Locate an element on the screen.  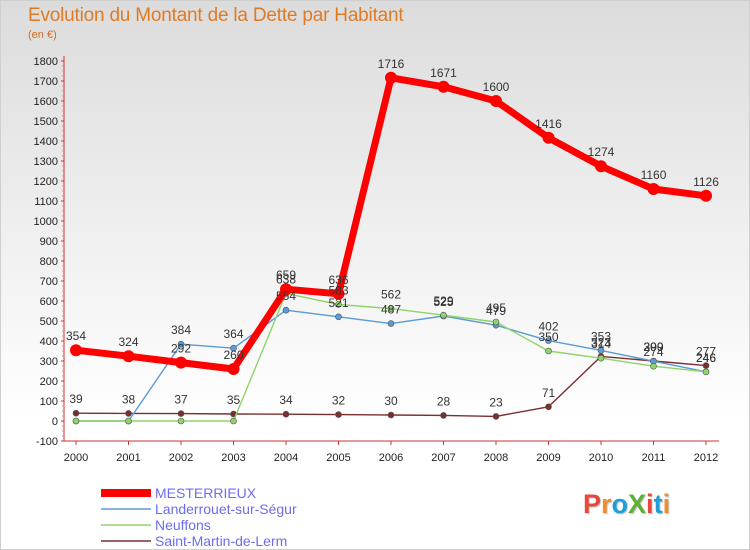
y-tick-label-1200: 1200 is located at coordinates (46, 182).